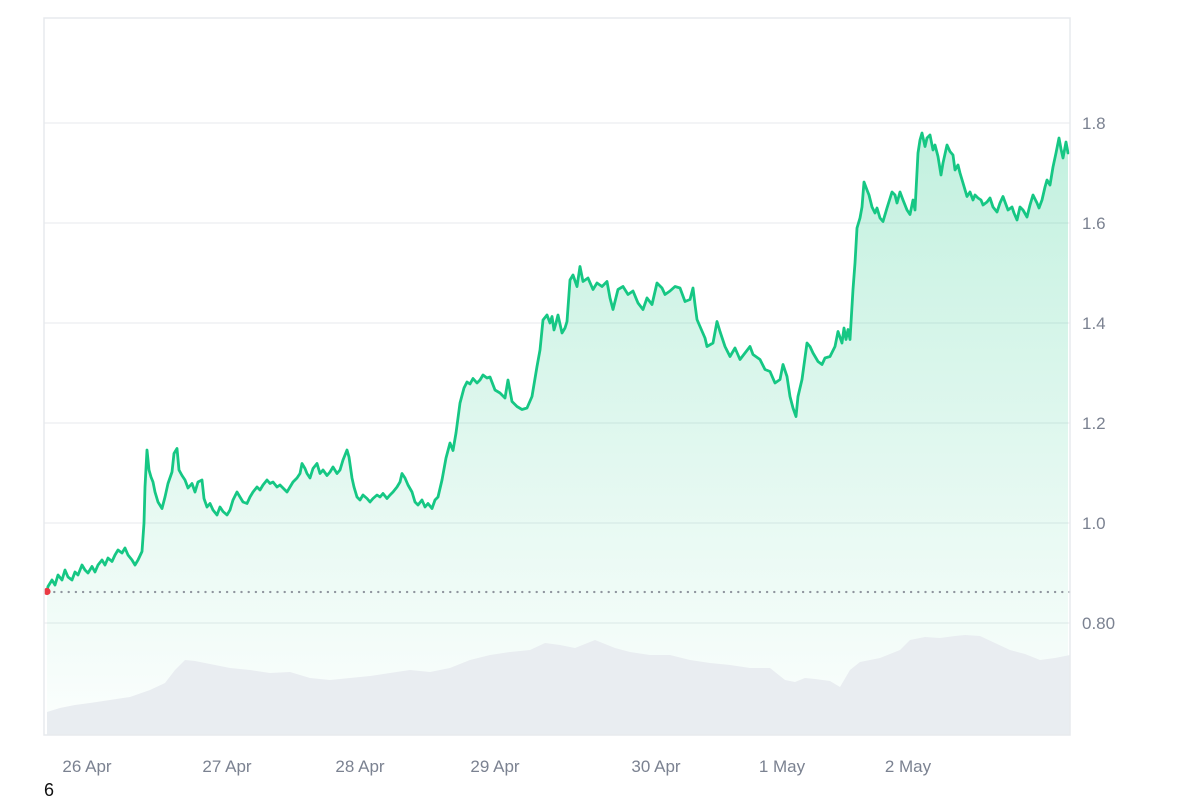  What do you see at coordinates (557, 591) in the screenshot?
I see `overlay-layer` at bounding box center [557, 591].